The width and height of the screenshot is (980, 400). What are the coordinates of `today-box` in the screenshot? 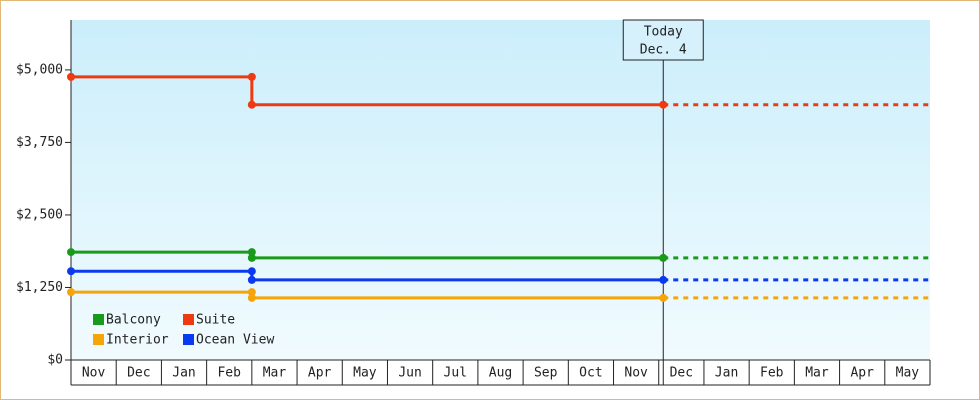 It's located at (663, 40).